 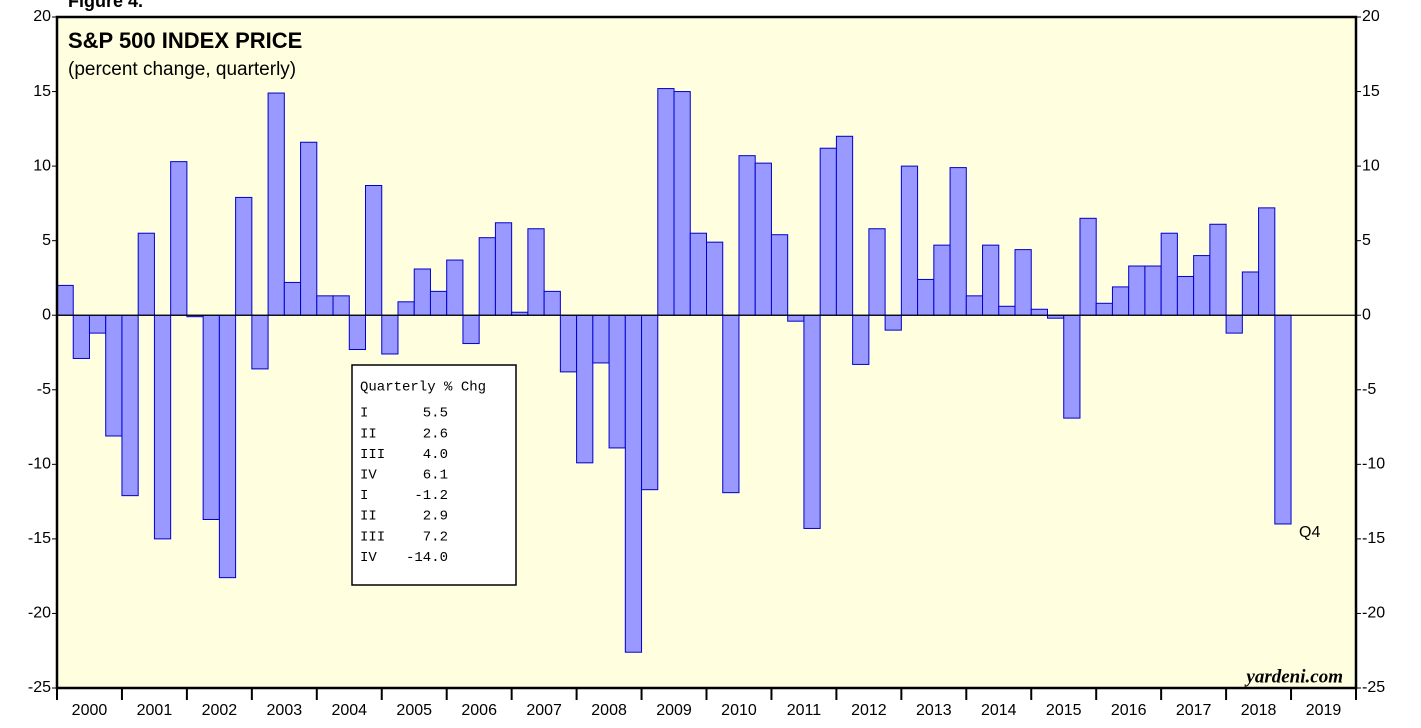 What do you see at coordinates (1259, 710) in the screenshot?
I see `x-tick-label: 2018` at bounding box center [1259, 710].